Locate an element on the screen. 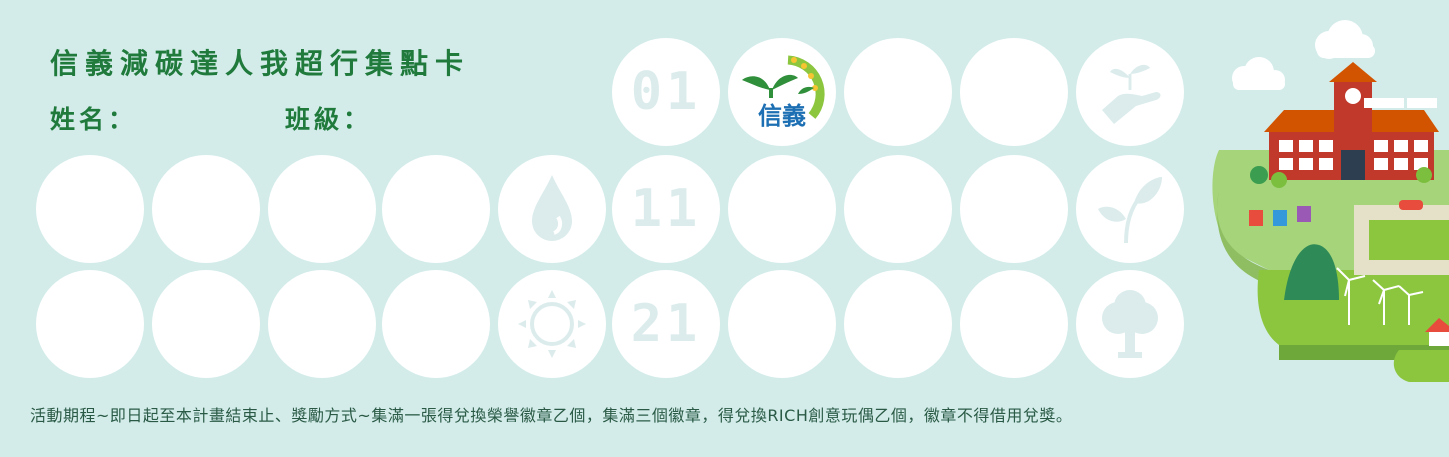  hand-plant-icon is located at coordinates (1131, 94).